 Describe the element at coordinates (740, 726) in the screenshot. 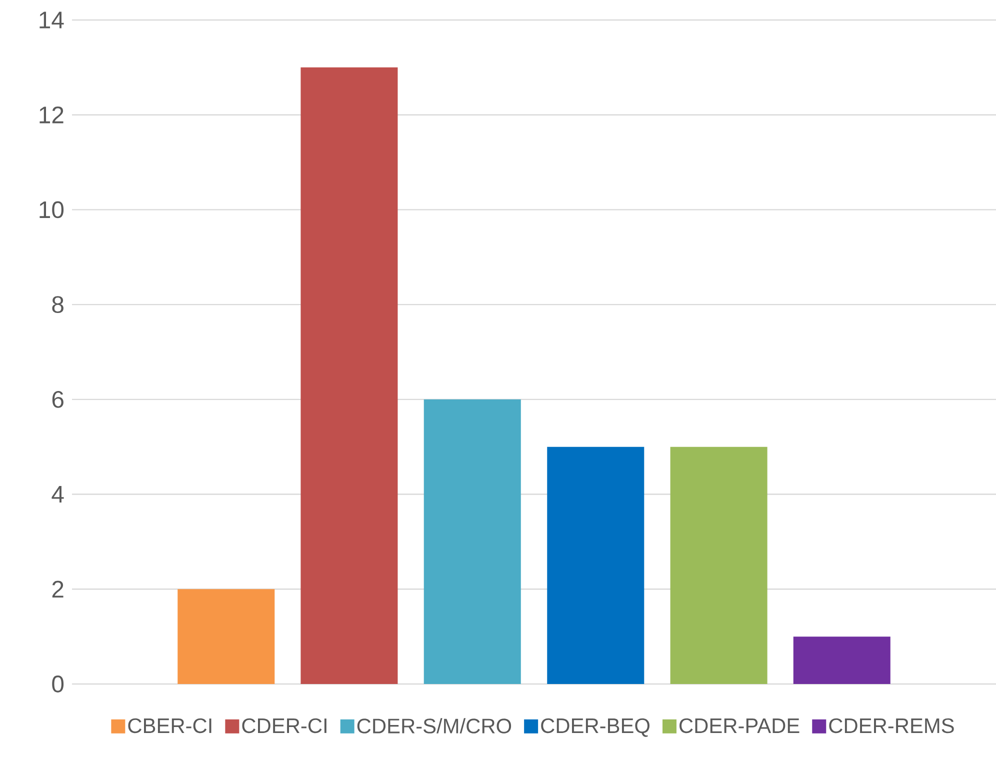

I see `legend-label: CDER-PADE` at that location.